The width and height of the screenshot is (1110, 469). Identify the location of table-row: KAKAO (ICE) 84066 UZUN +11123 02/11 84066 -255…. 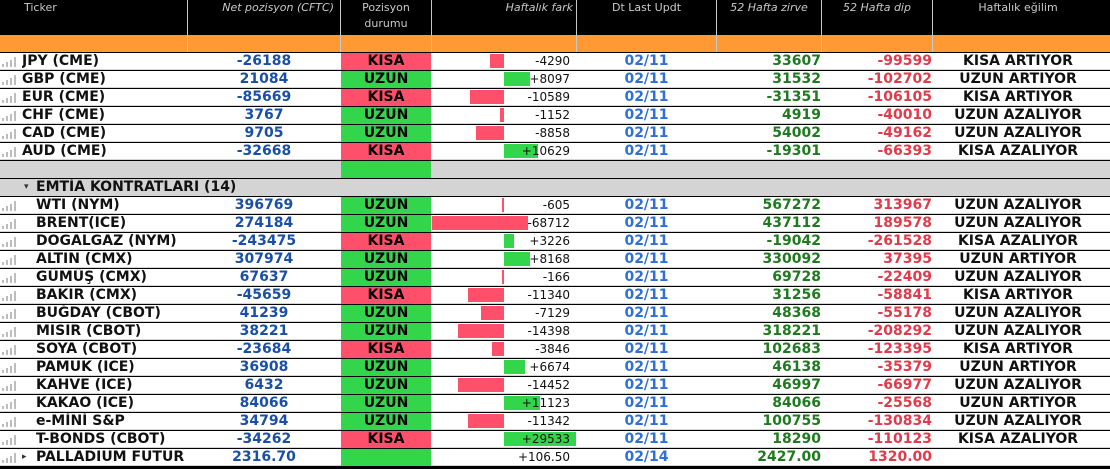
(555, 403).